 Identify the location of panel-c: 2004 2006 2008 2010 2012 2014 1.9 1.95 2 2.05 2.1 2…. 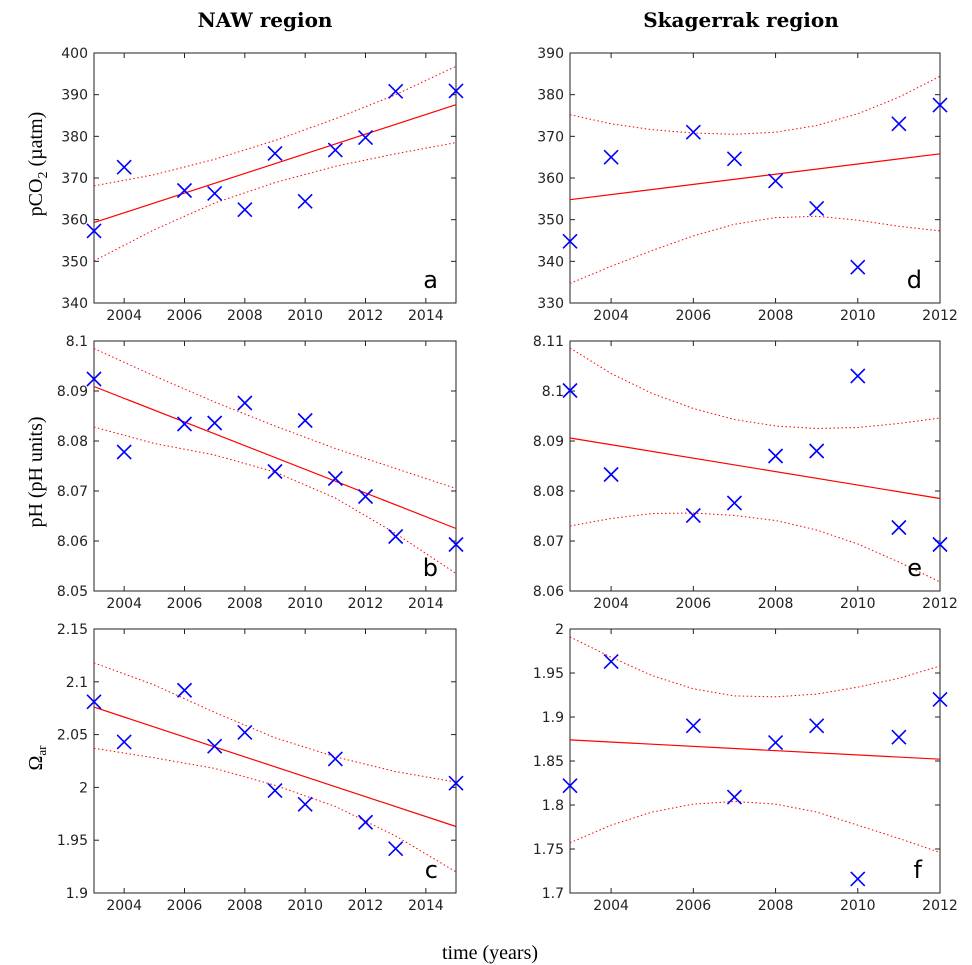
(260, 768).